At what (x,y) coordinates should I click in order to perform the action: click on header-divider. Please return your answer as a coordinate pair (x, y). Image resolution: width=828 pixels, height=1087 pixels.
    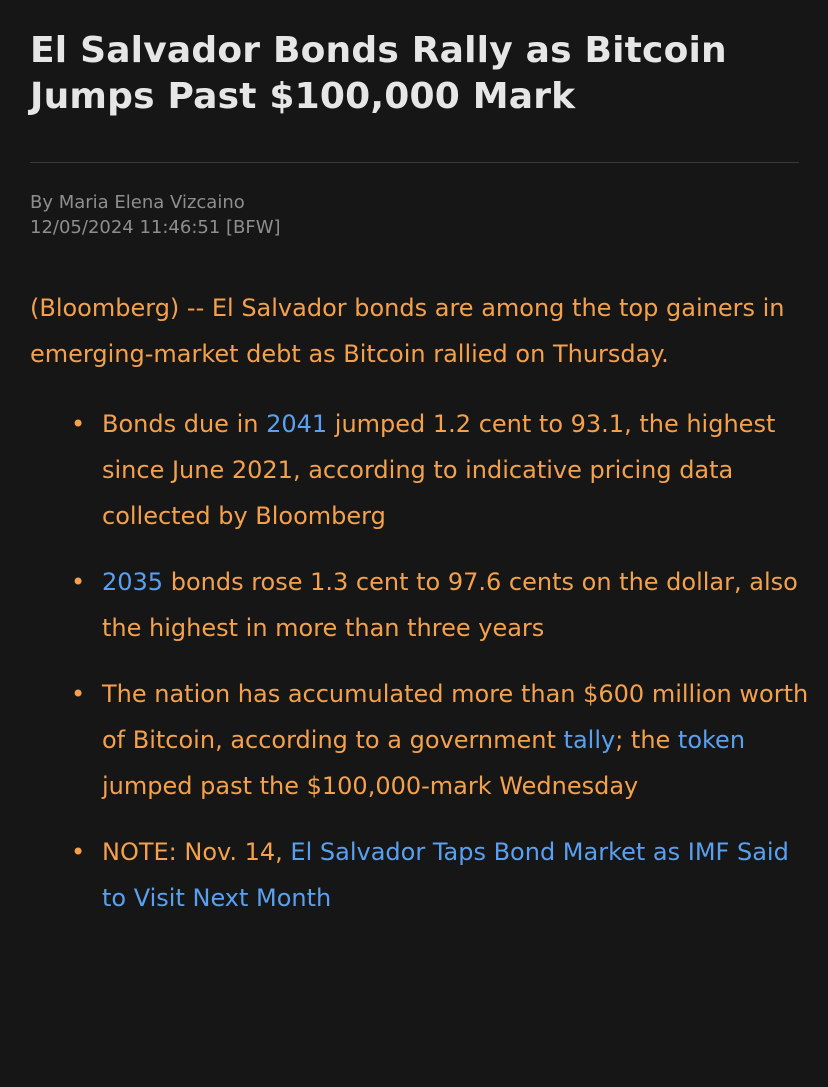
    Looking at the image, I should click on (414, 162).